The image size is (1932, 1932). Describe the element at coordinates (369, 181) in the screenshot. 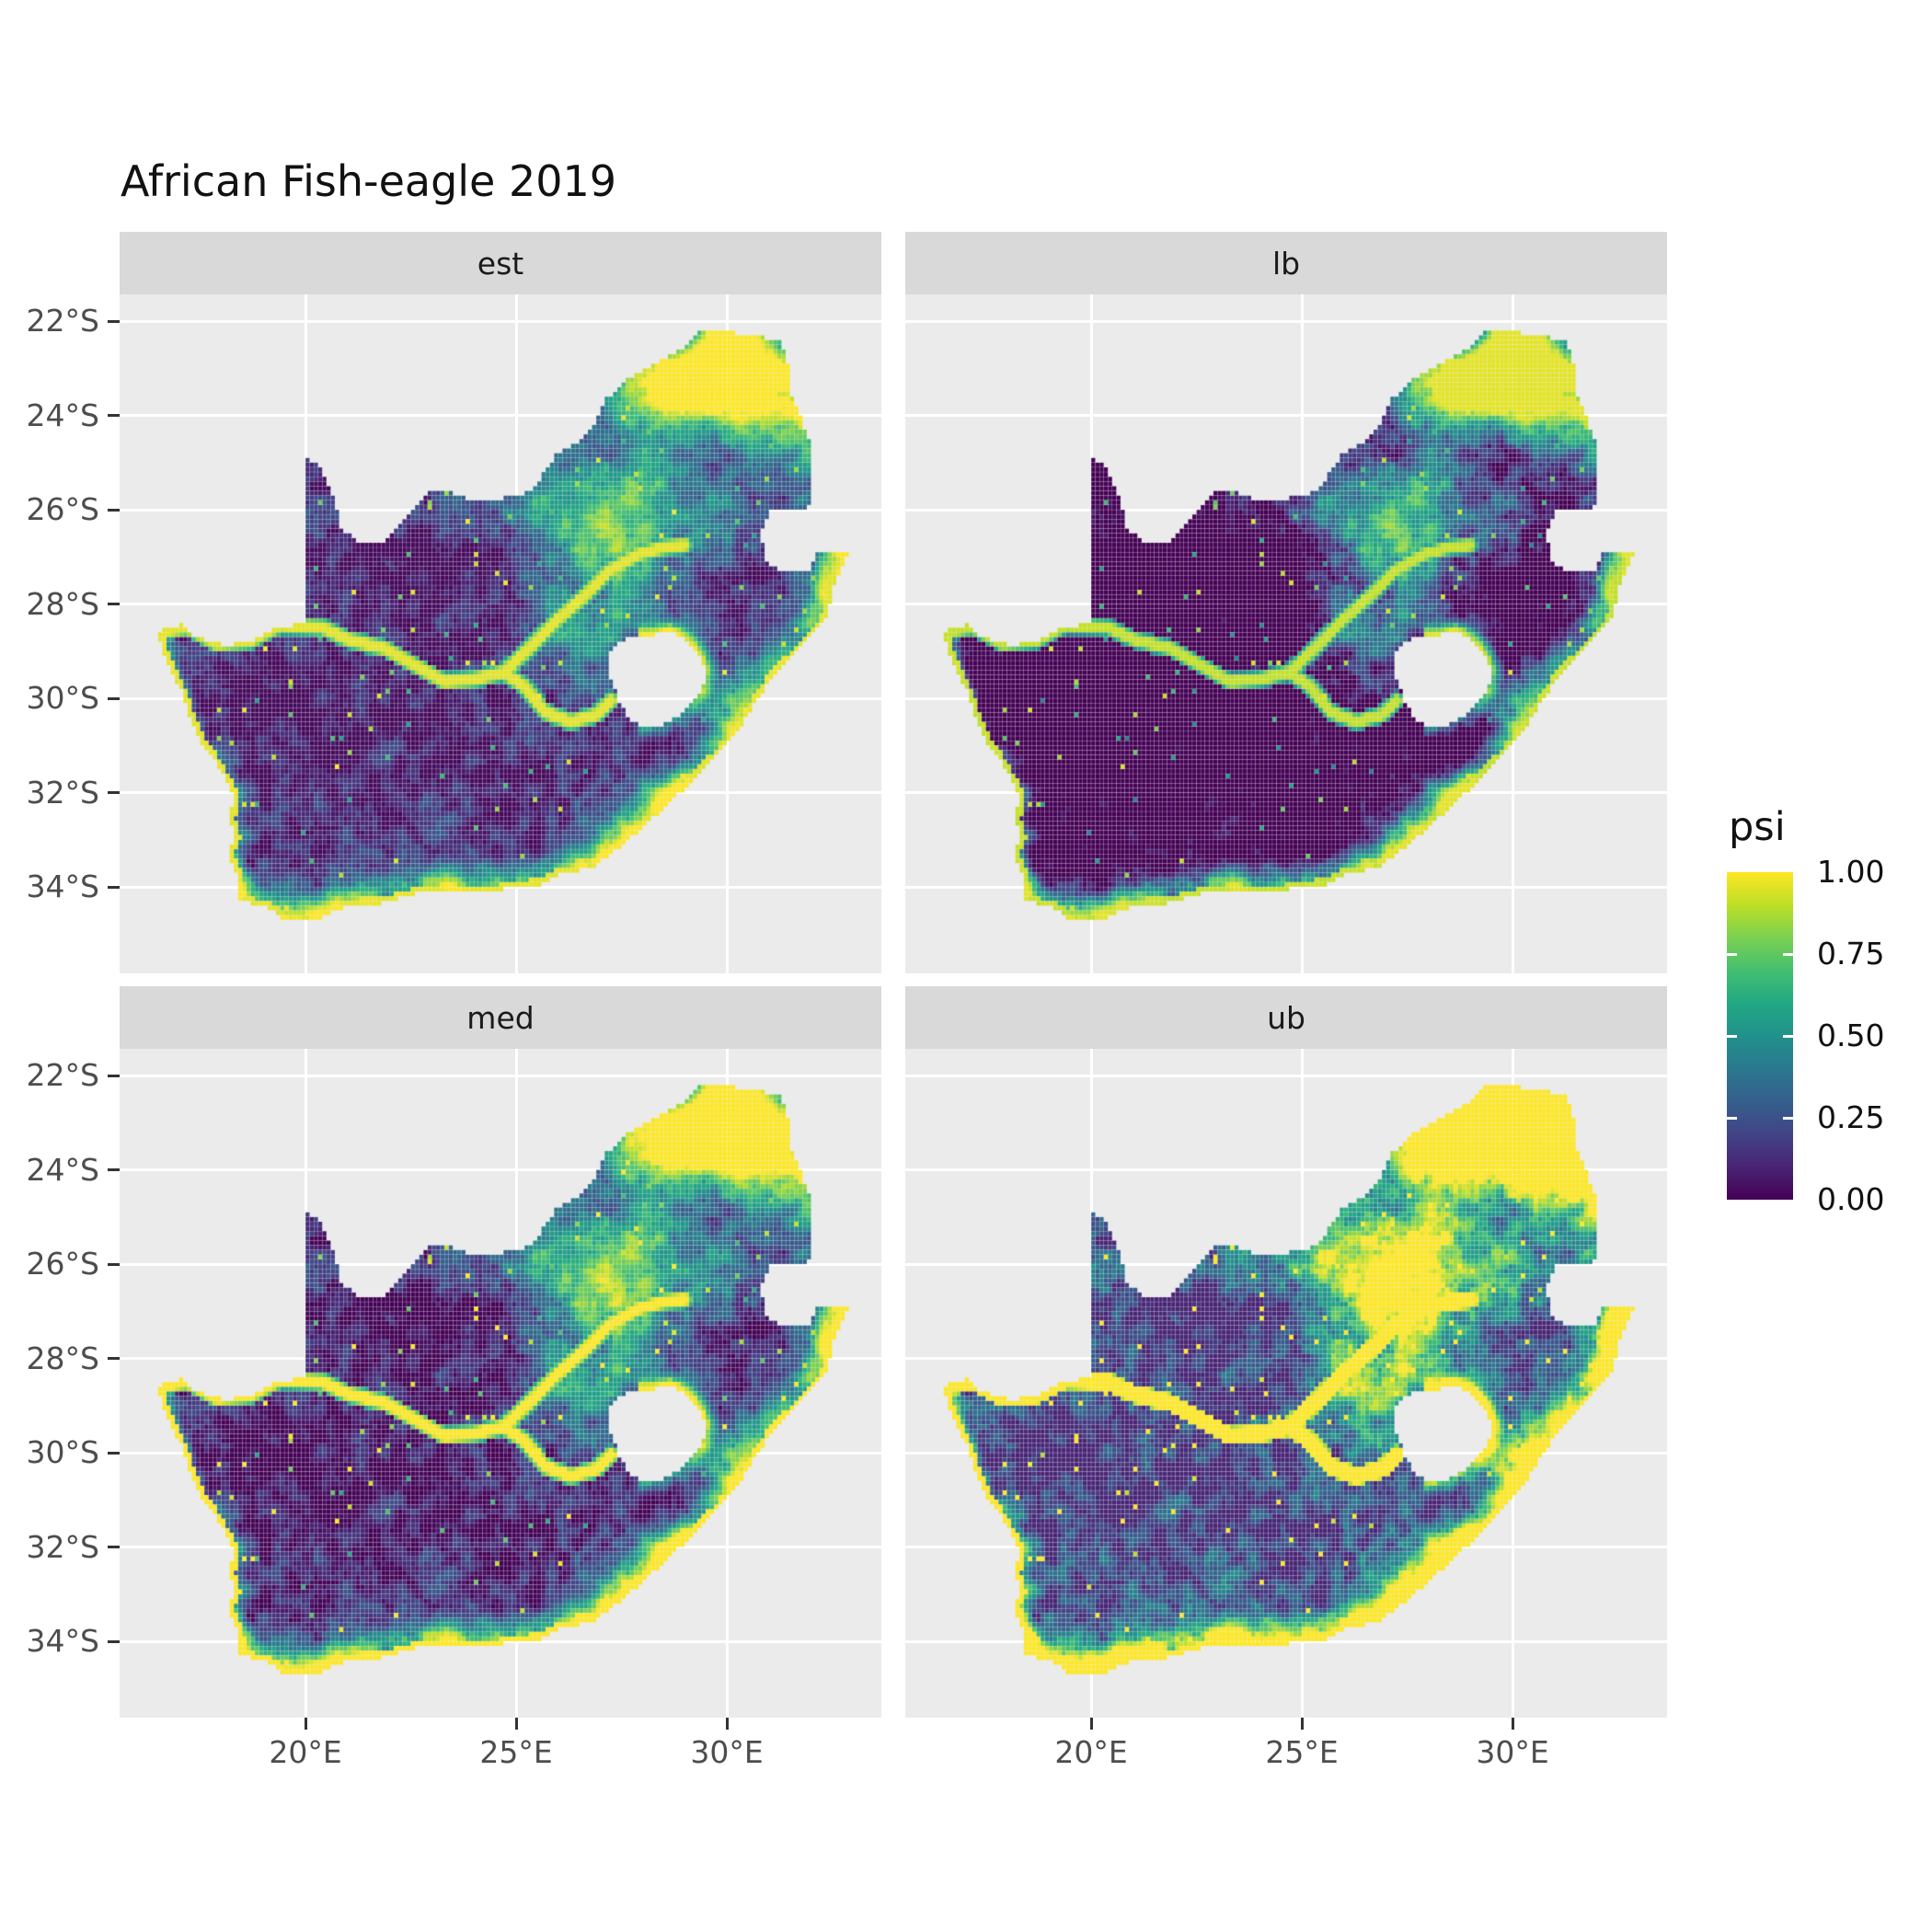

I see `plot-title: African Fish-eagle 2019` at that location.